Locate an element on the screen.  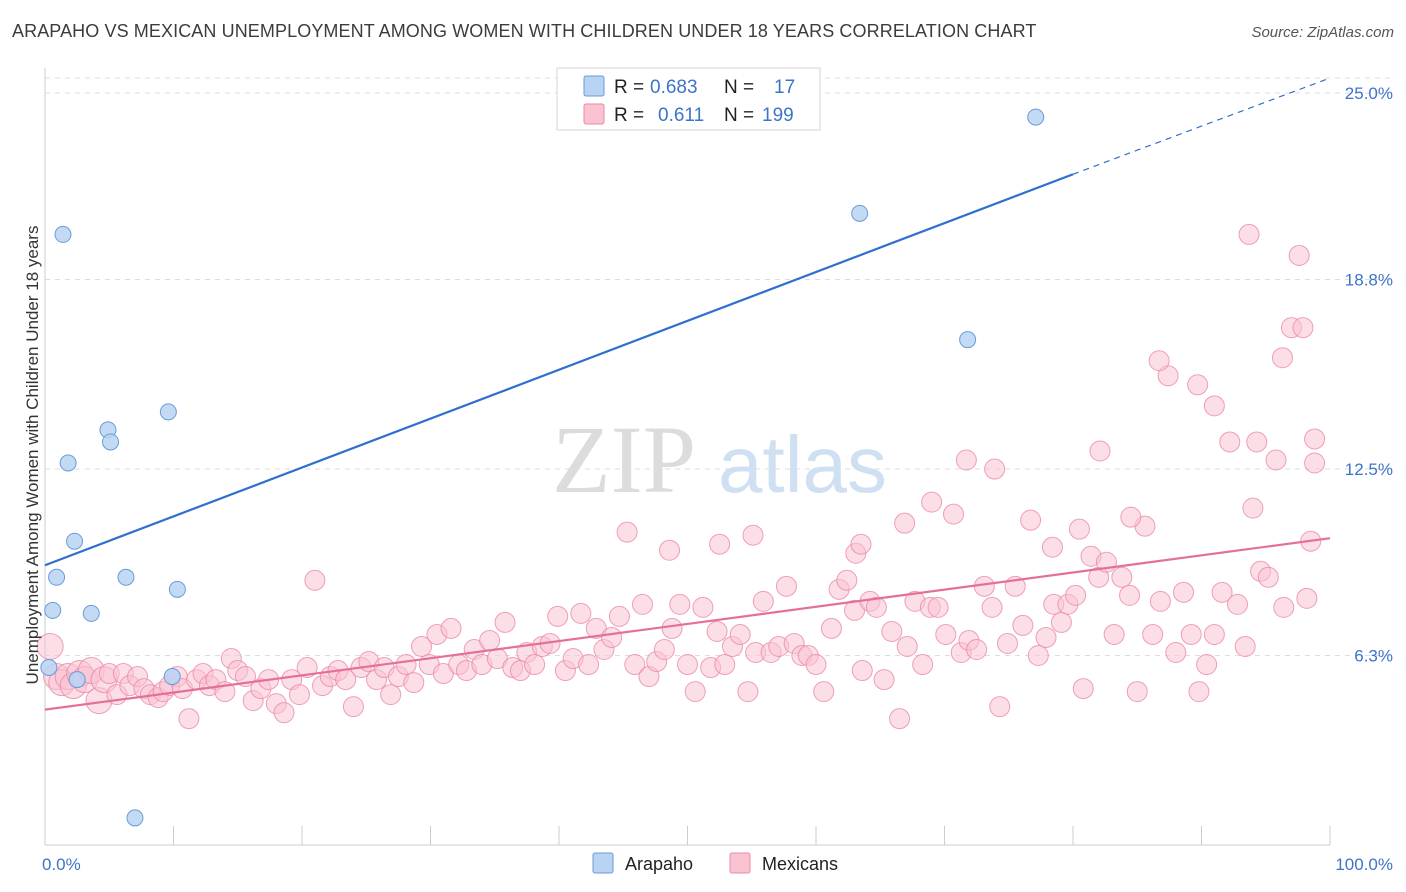
watermark-atlas: atlas is located at coordinates (802, 464).